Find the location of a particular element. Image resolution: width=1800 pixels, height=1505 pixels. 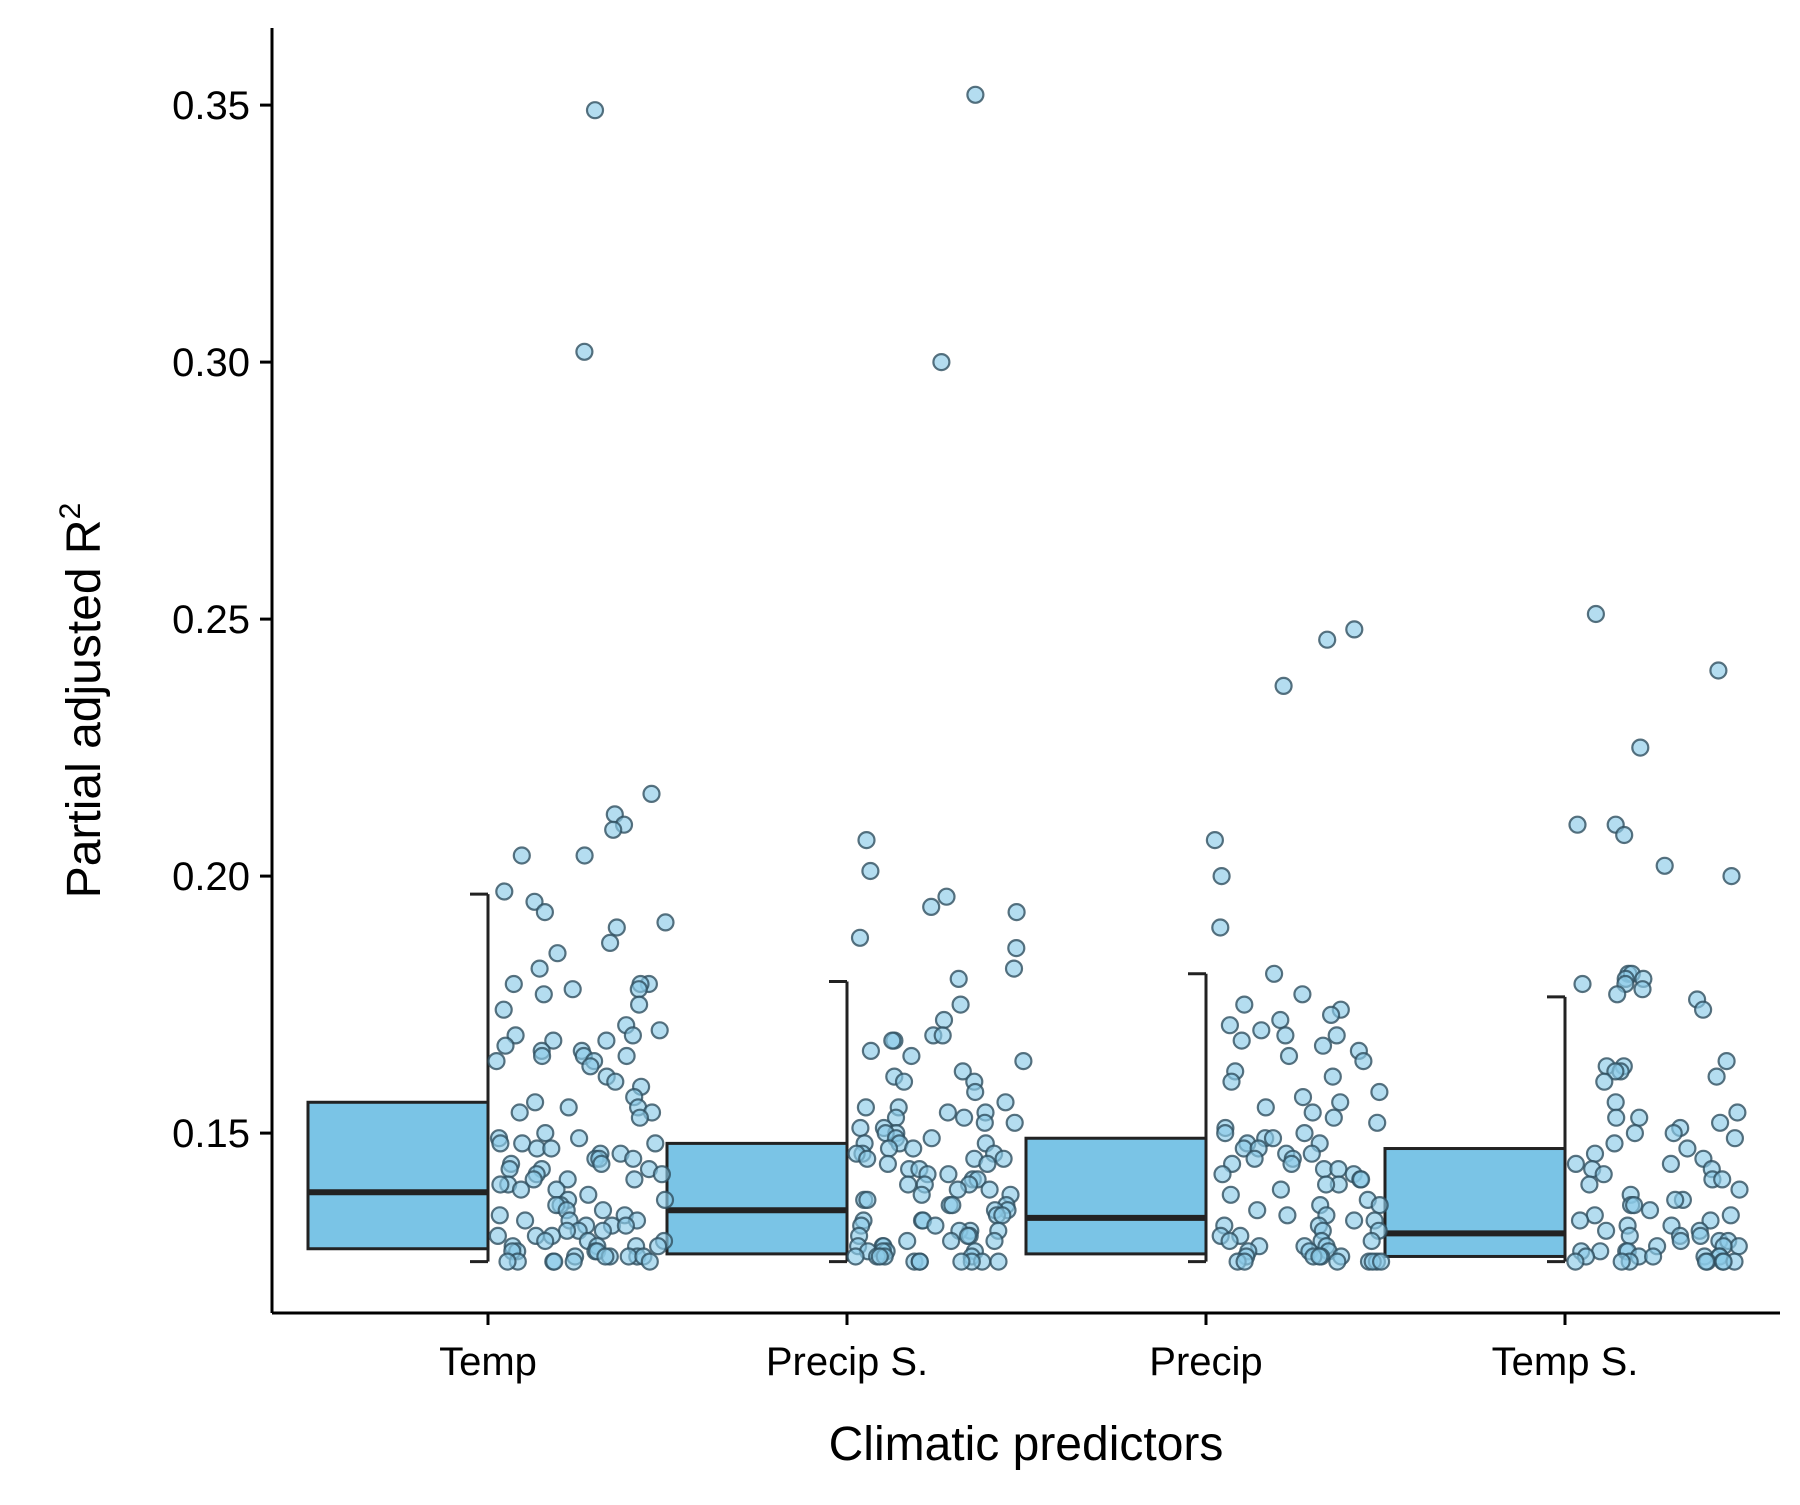

x-axis-title: Climatic predictors is located at coordinates (1026, 1444).